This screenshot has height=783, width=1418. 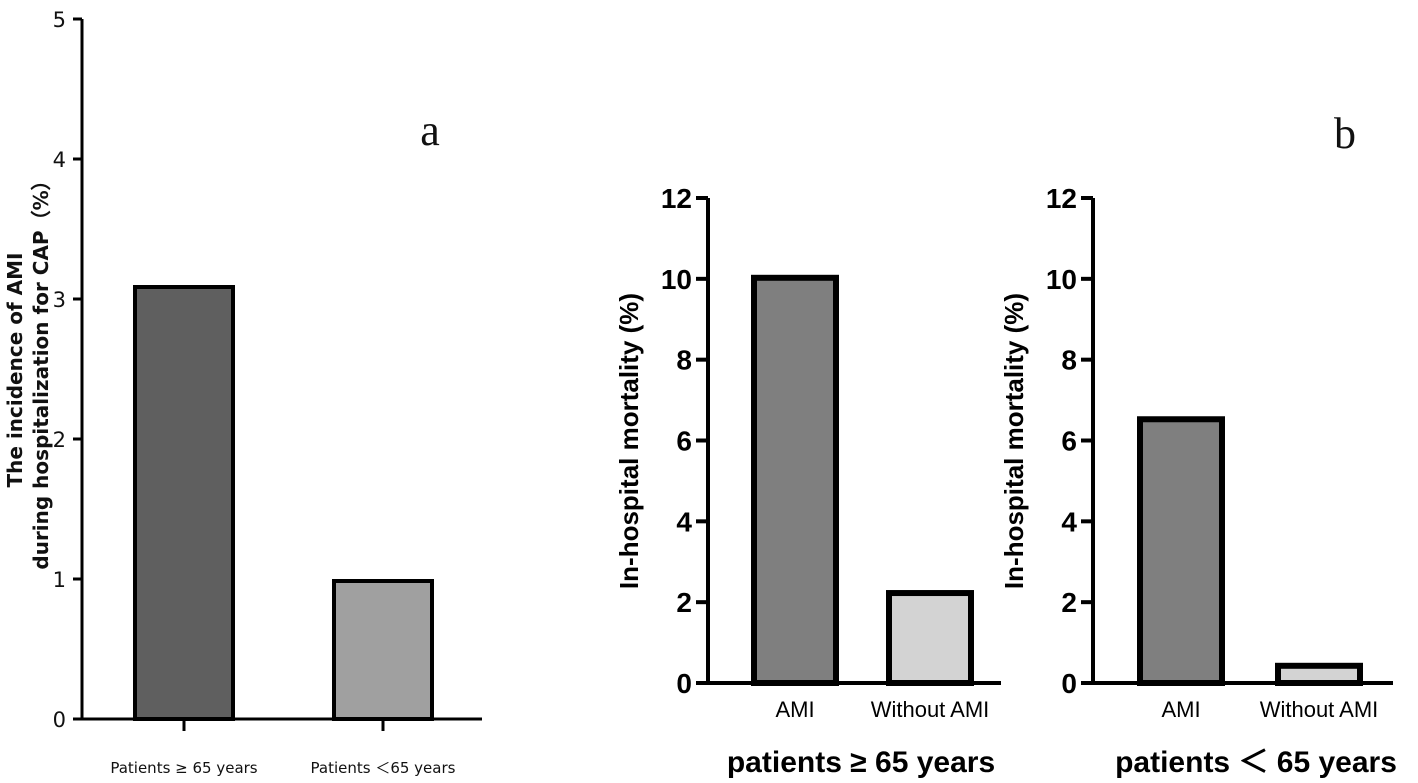 I want to click on panel-a-category-label: Patients ＜65 years, so click(x=383, y=768).